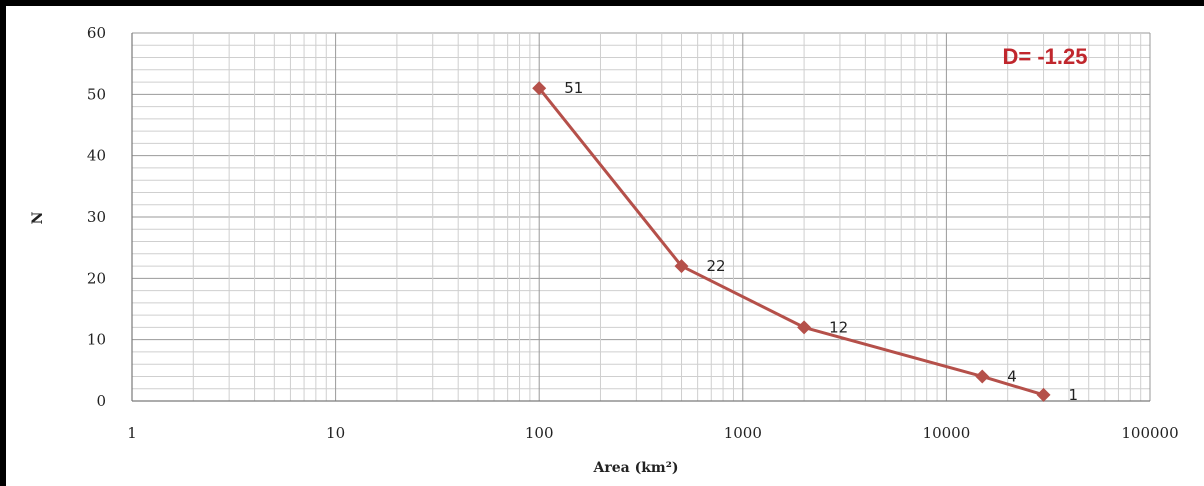  What do you see at coordinates (573, 88) in the screenshot?
I see `data-point-label: 51` at bounding box center [573, 88].